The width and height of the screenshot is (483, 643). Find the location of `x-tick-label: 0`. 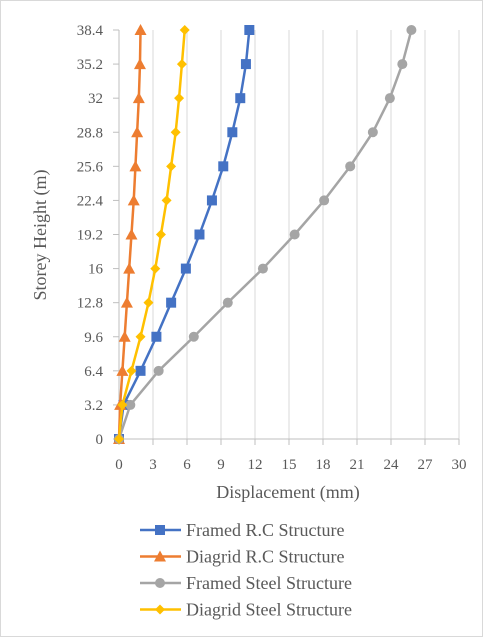

x-tick-label: 0 is located at coordinates (119, 465).